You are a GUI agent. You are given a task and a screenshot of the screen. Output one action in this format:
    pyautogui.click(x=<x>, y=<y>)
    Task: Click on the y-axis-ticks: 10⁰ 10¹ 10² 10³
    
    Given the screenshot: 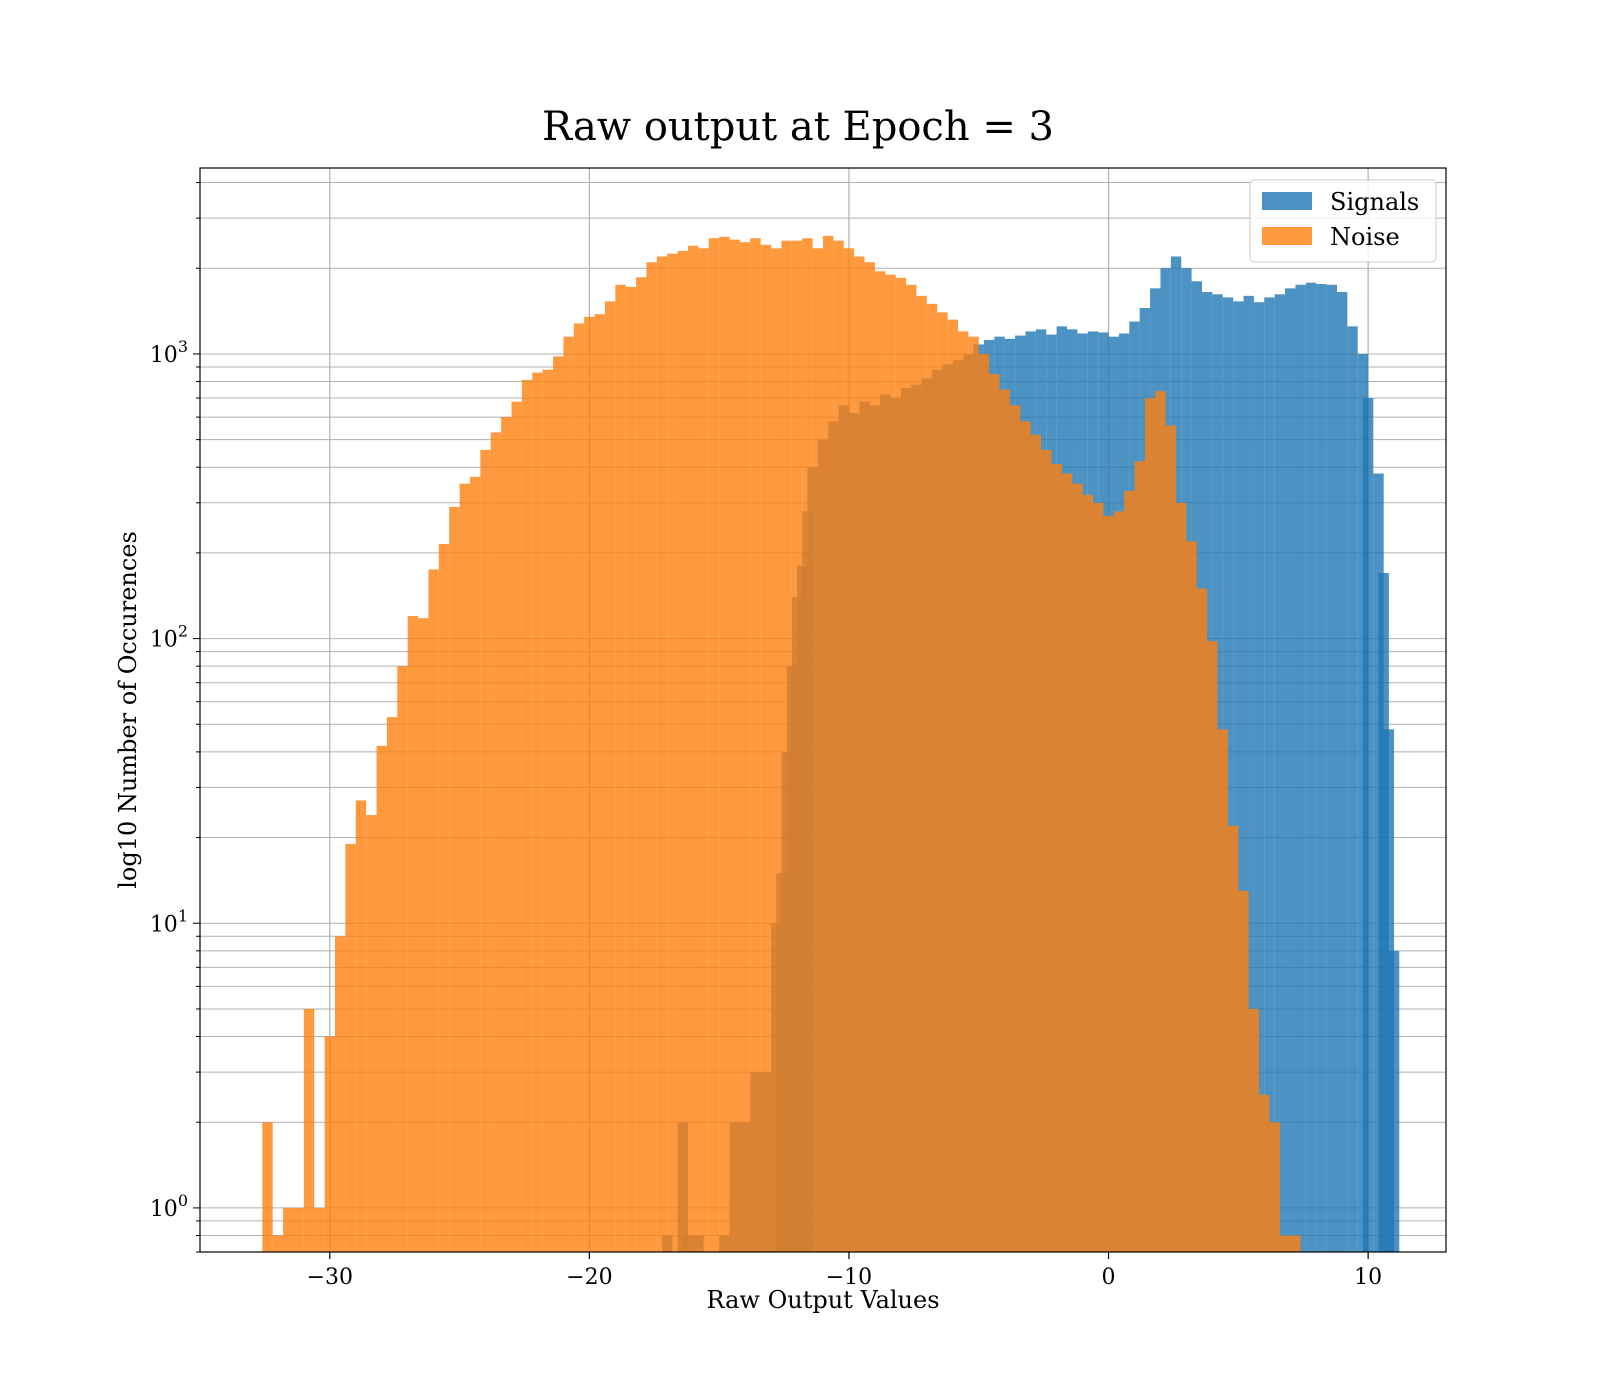 What is the action you would take?
    pyautogui.click(x=175, y=717)
    